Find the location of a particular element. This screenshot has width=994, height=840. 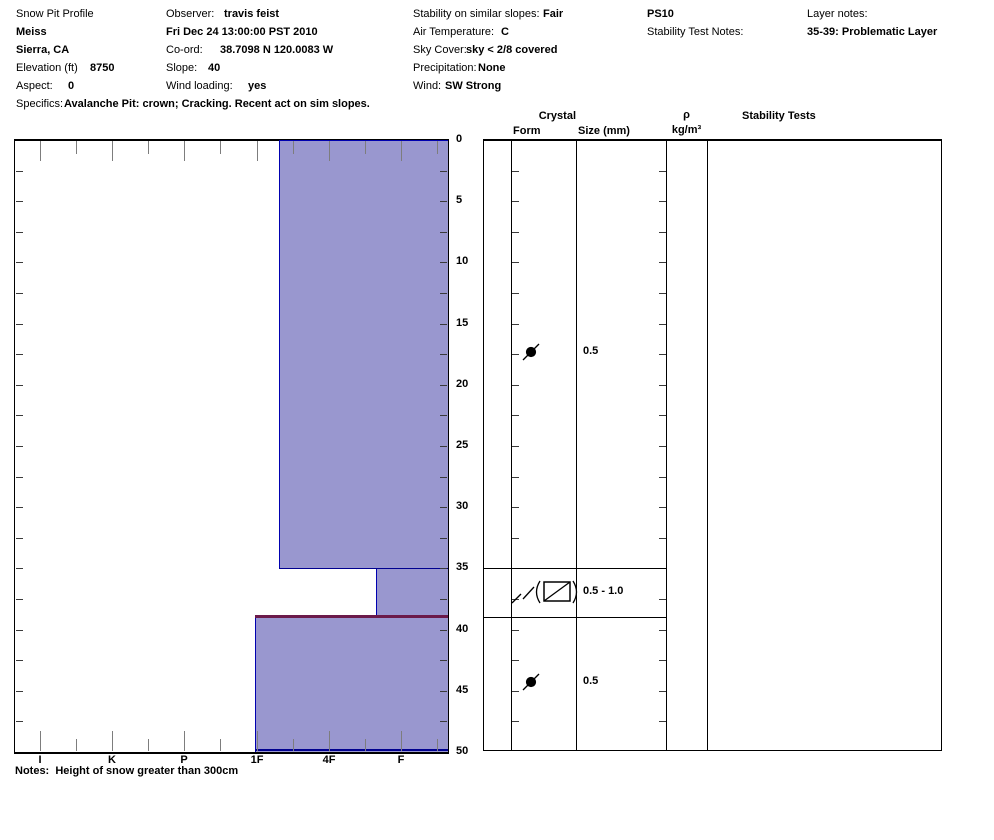

elevation-label: Elevation (ft) is located at coordinates (47, 68).